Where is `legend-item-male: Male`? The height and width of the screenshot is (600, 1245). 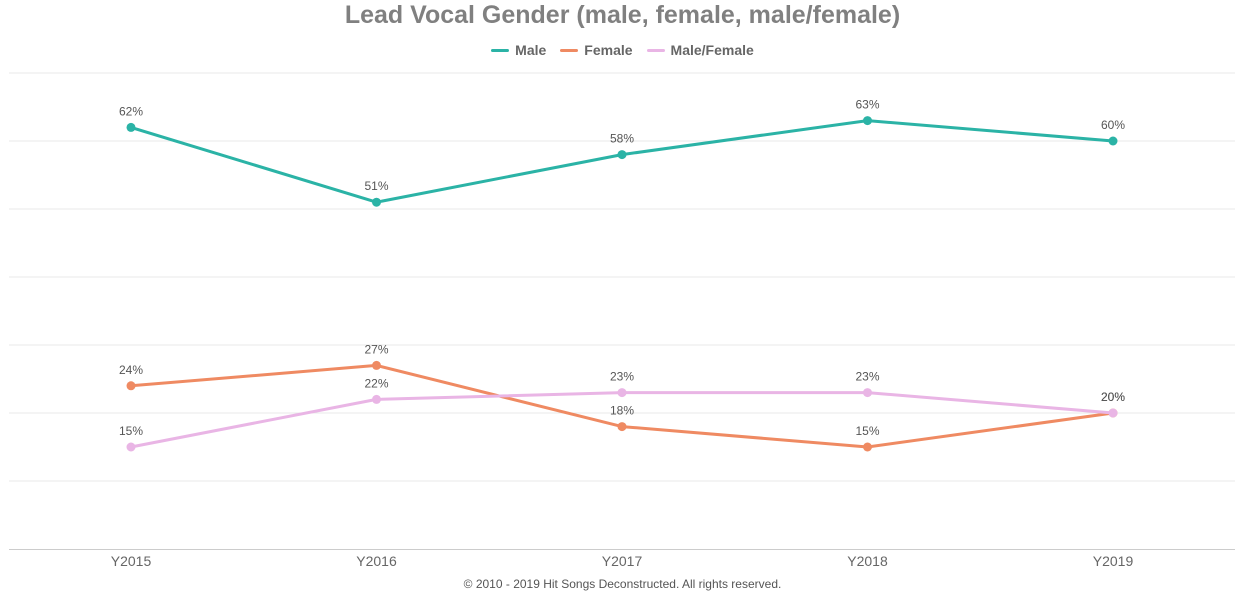 legend-item-male: Male is located at coordinates (518, 50).